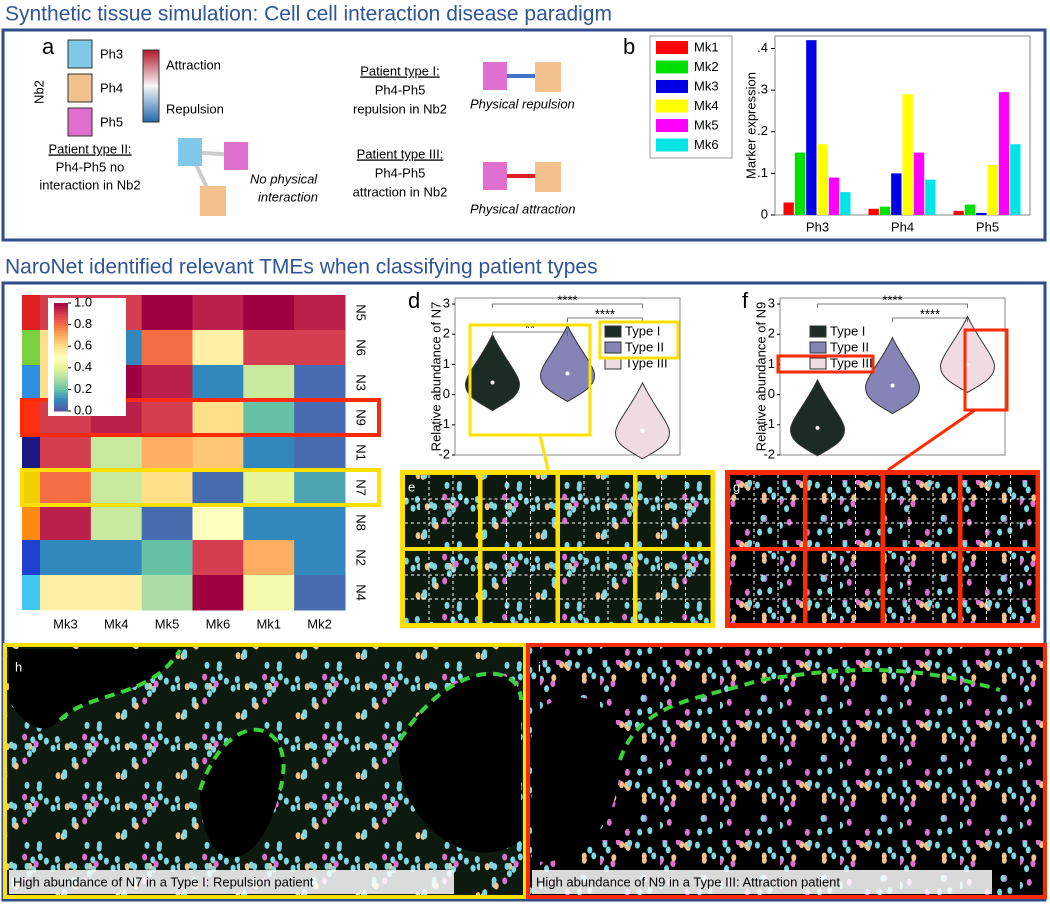 The width and height of the screenshot is (1050, 909). What do you see at coordinates (151, 86) in the screenshot?
I see `colorbar` at bounding box center [151, 86].